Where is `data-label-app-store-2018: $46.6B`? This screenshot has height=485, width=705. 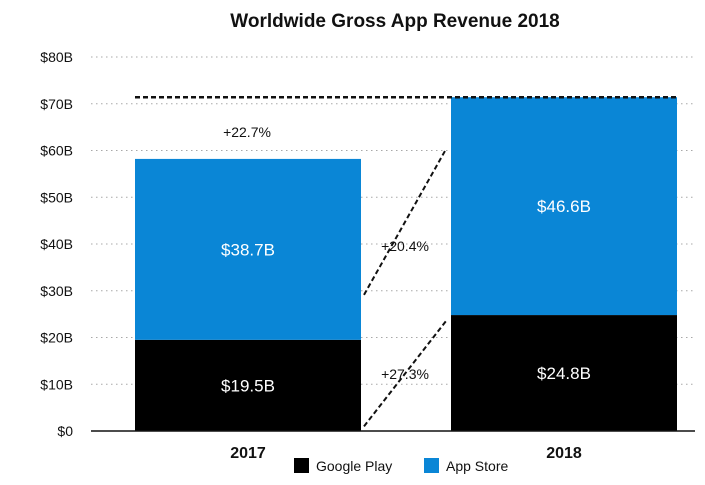
data-label-app-store-2018: $46.6B is located at coordinates (564, 206).